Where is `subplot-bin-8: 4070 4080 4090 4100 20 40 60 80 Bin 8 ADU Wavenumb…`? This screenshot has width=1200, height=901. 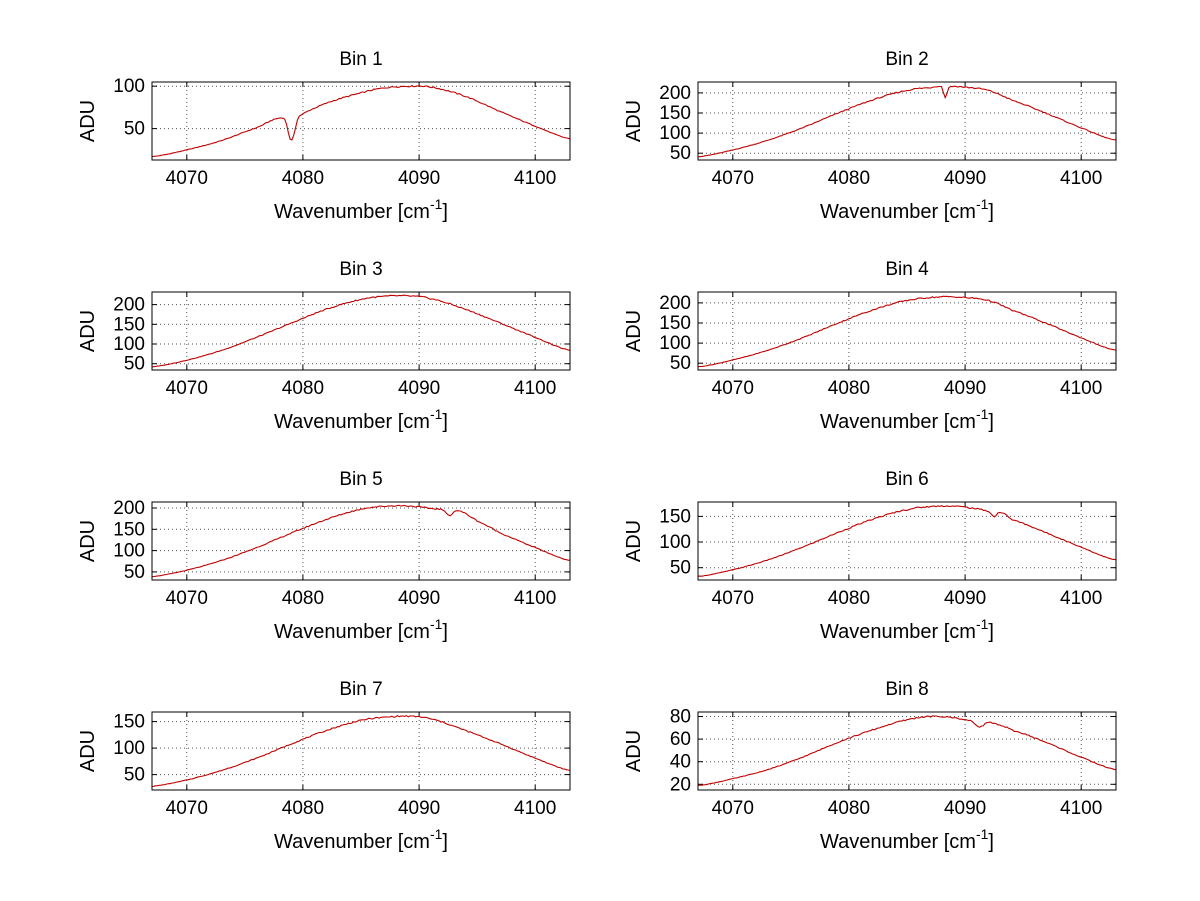 subplot-bin-8: 4070 4080 4090 4100 20 40 60 80 Bin 8 ADU Wavenumb… is located at coordinates (878, 776).